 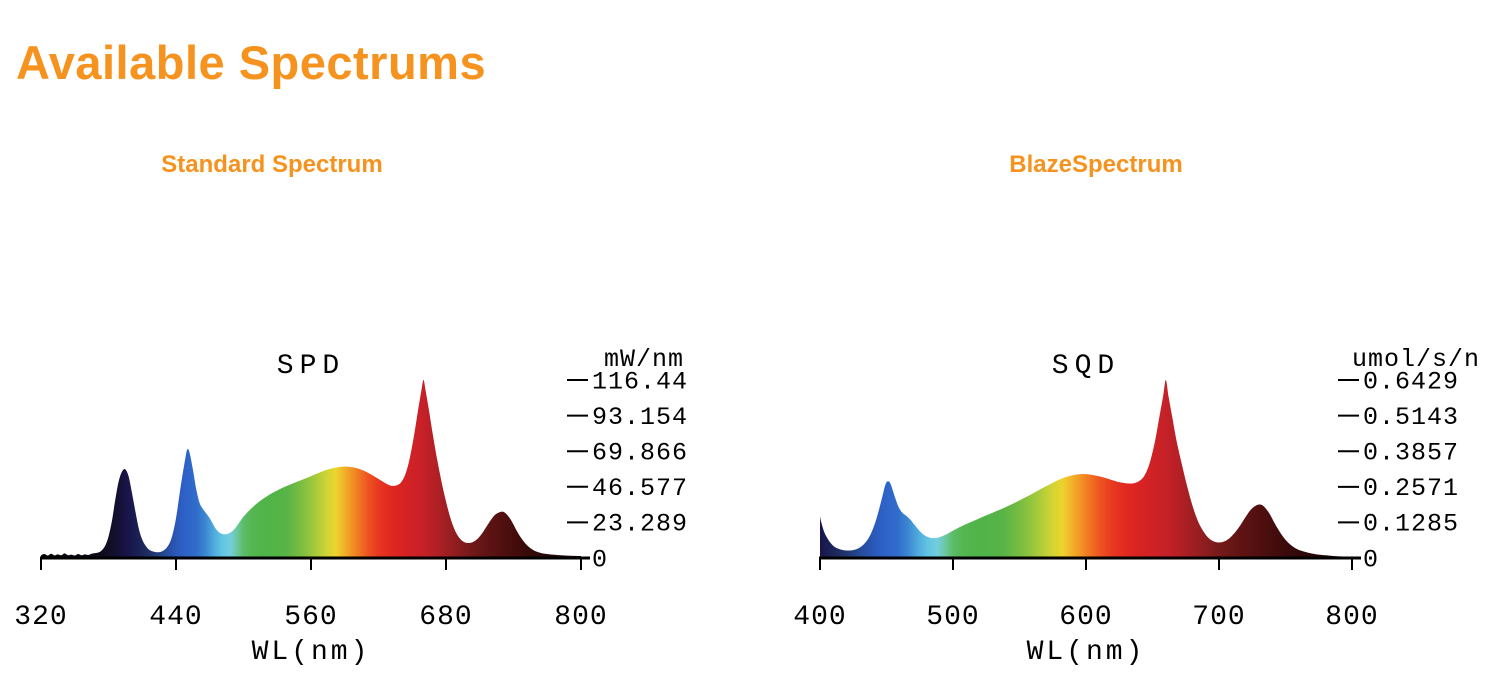 What do you see at coordinates (640, 524) in the screenshot?
I see `y-tick-label: 23.289` at bounding box center [640, 524].